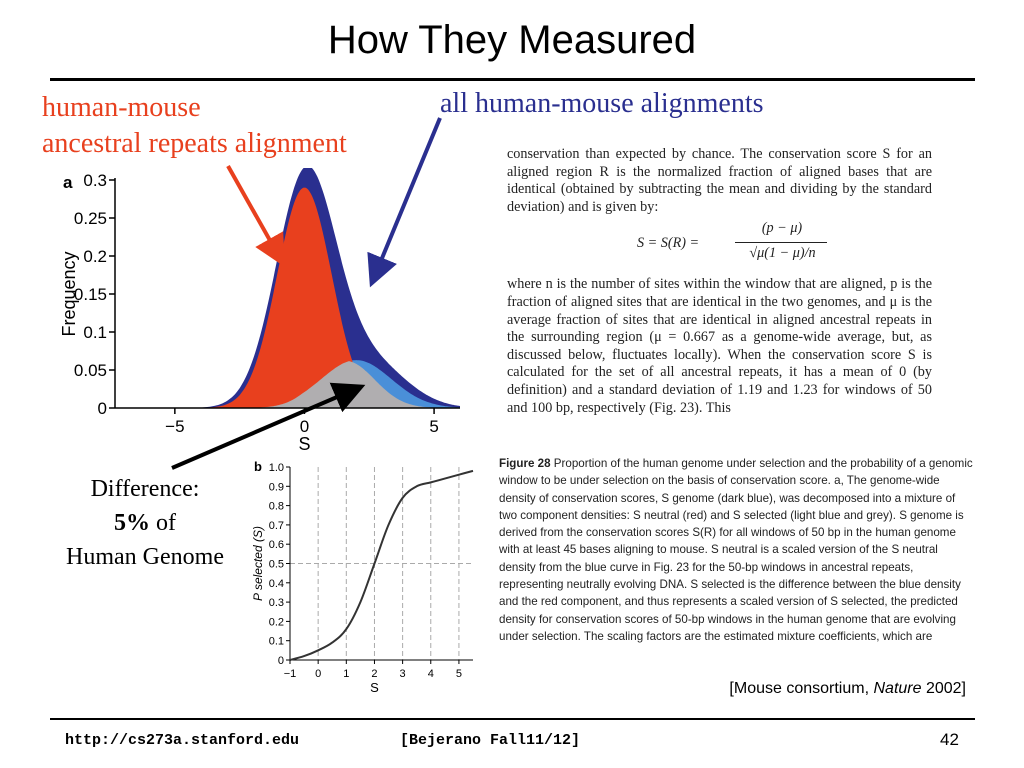 The image size is (1024, 768). What do you see at coordinates (242, 126) in the screenshot?
I see `red-label: human-mouse ancestral repeats alignment` at bounding box center [242, 126].